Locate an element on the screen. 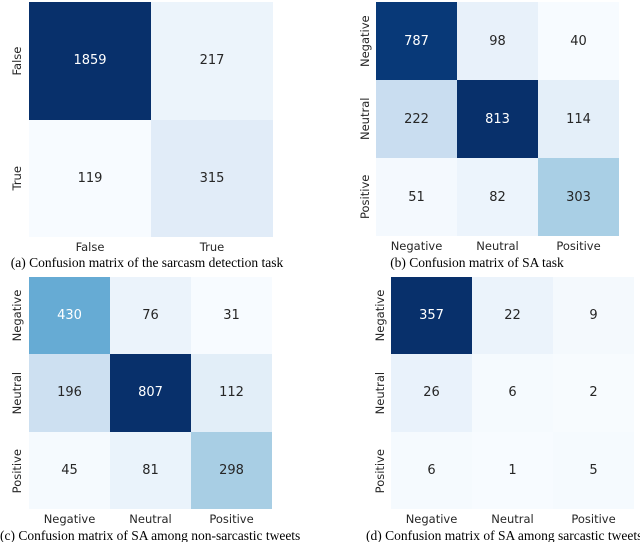 The width and height of the screenshot is (640, 542). y-tick-label-d-2: Positive is located at coordinates (380, 470).